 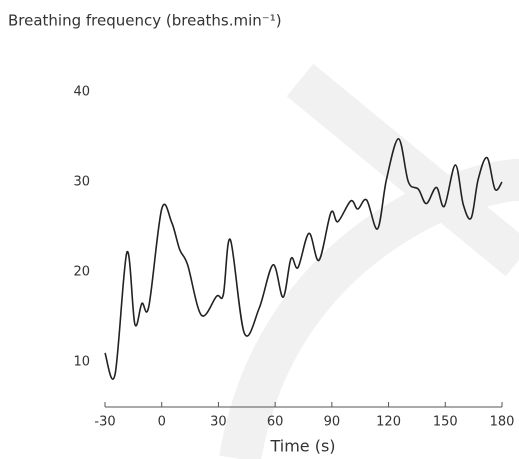 I want to click on x-tick-label: 30, so click(x=218, y=422).